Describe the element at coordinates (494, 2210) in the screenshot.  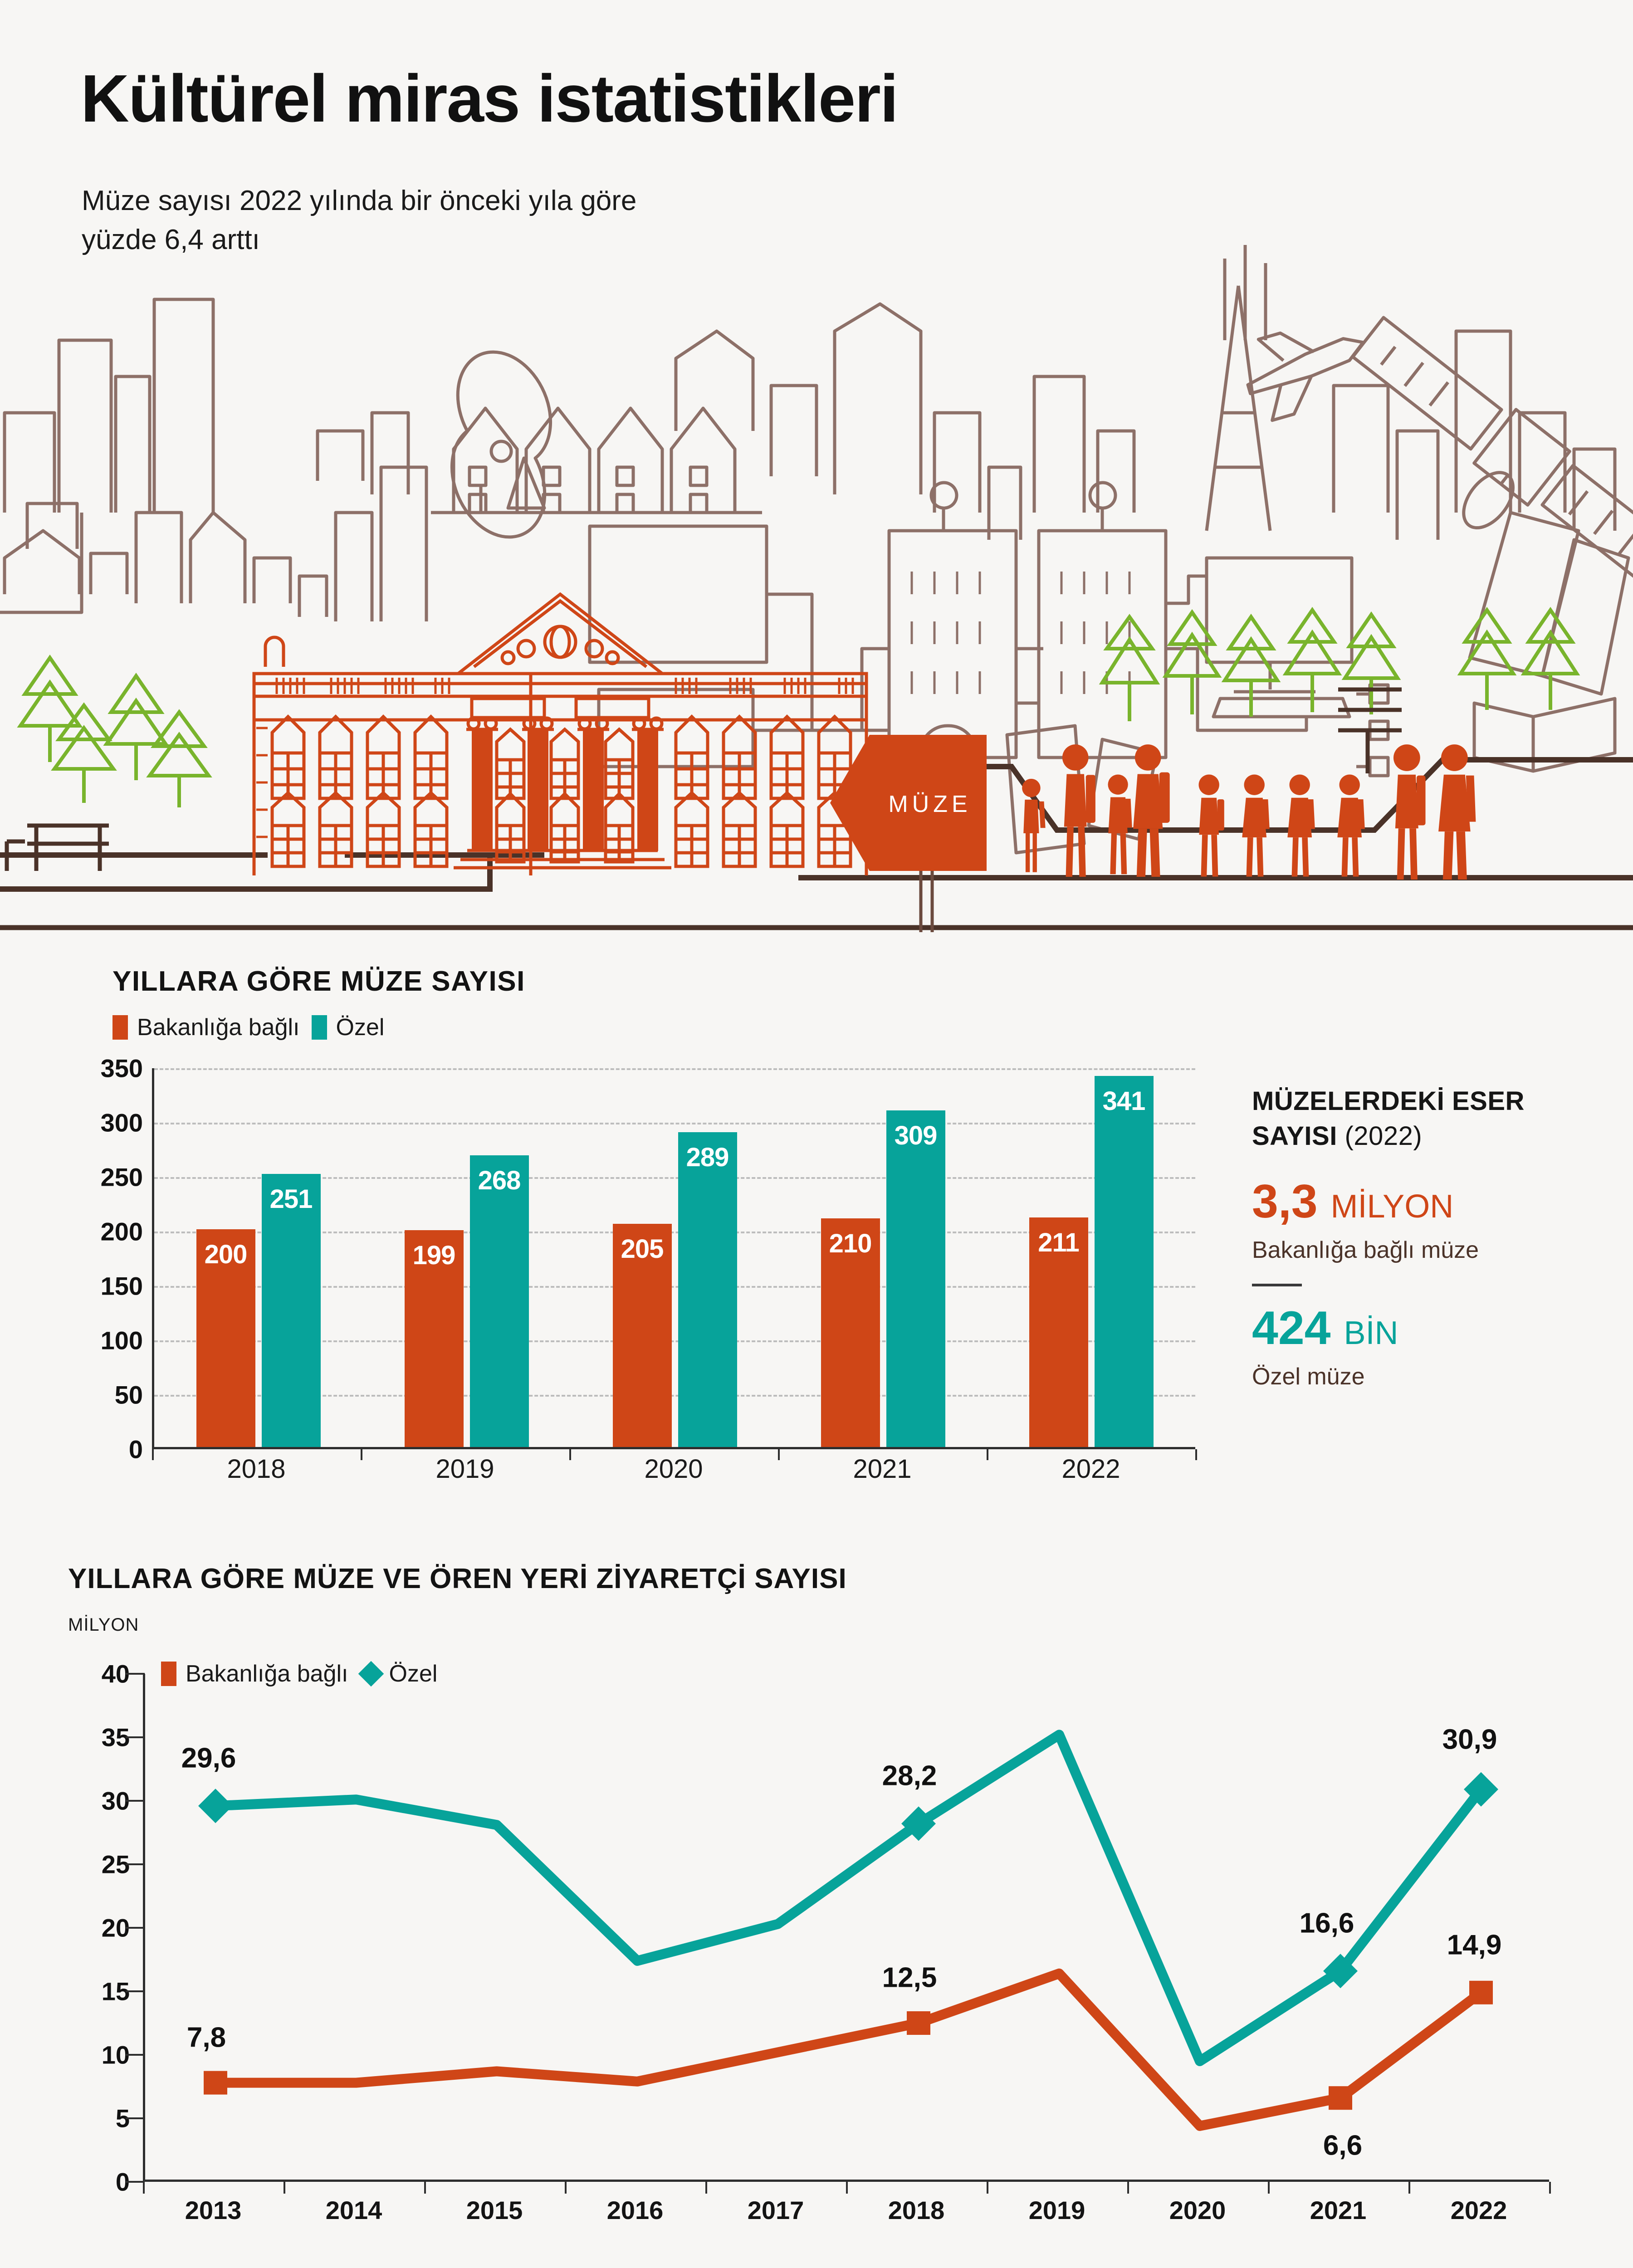
I see `line-x-tick-label: 2015` at that location.